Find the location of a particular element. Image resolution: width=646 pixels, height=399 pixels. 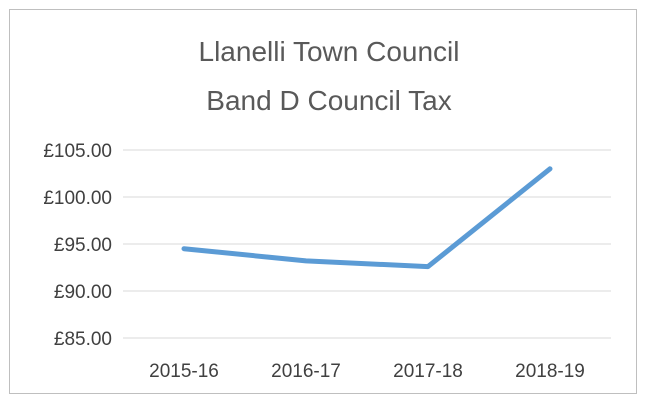

y-tick-label: £90.00 is located at coordinates (83, 292).